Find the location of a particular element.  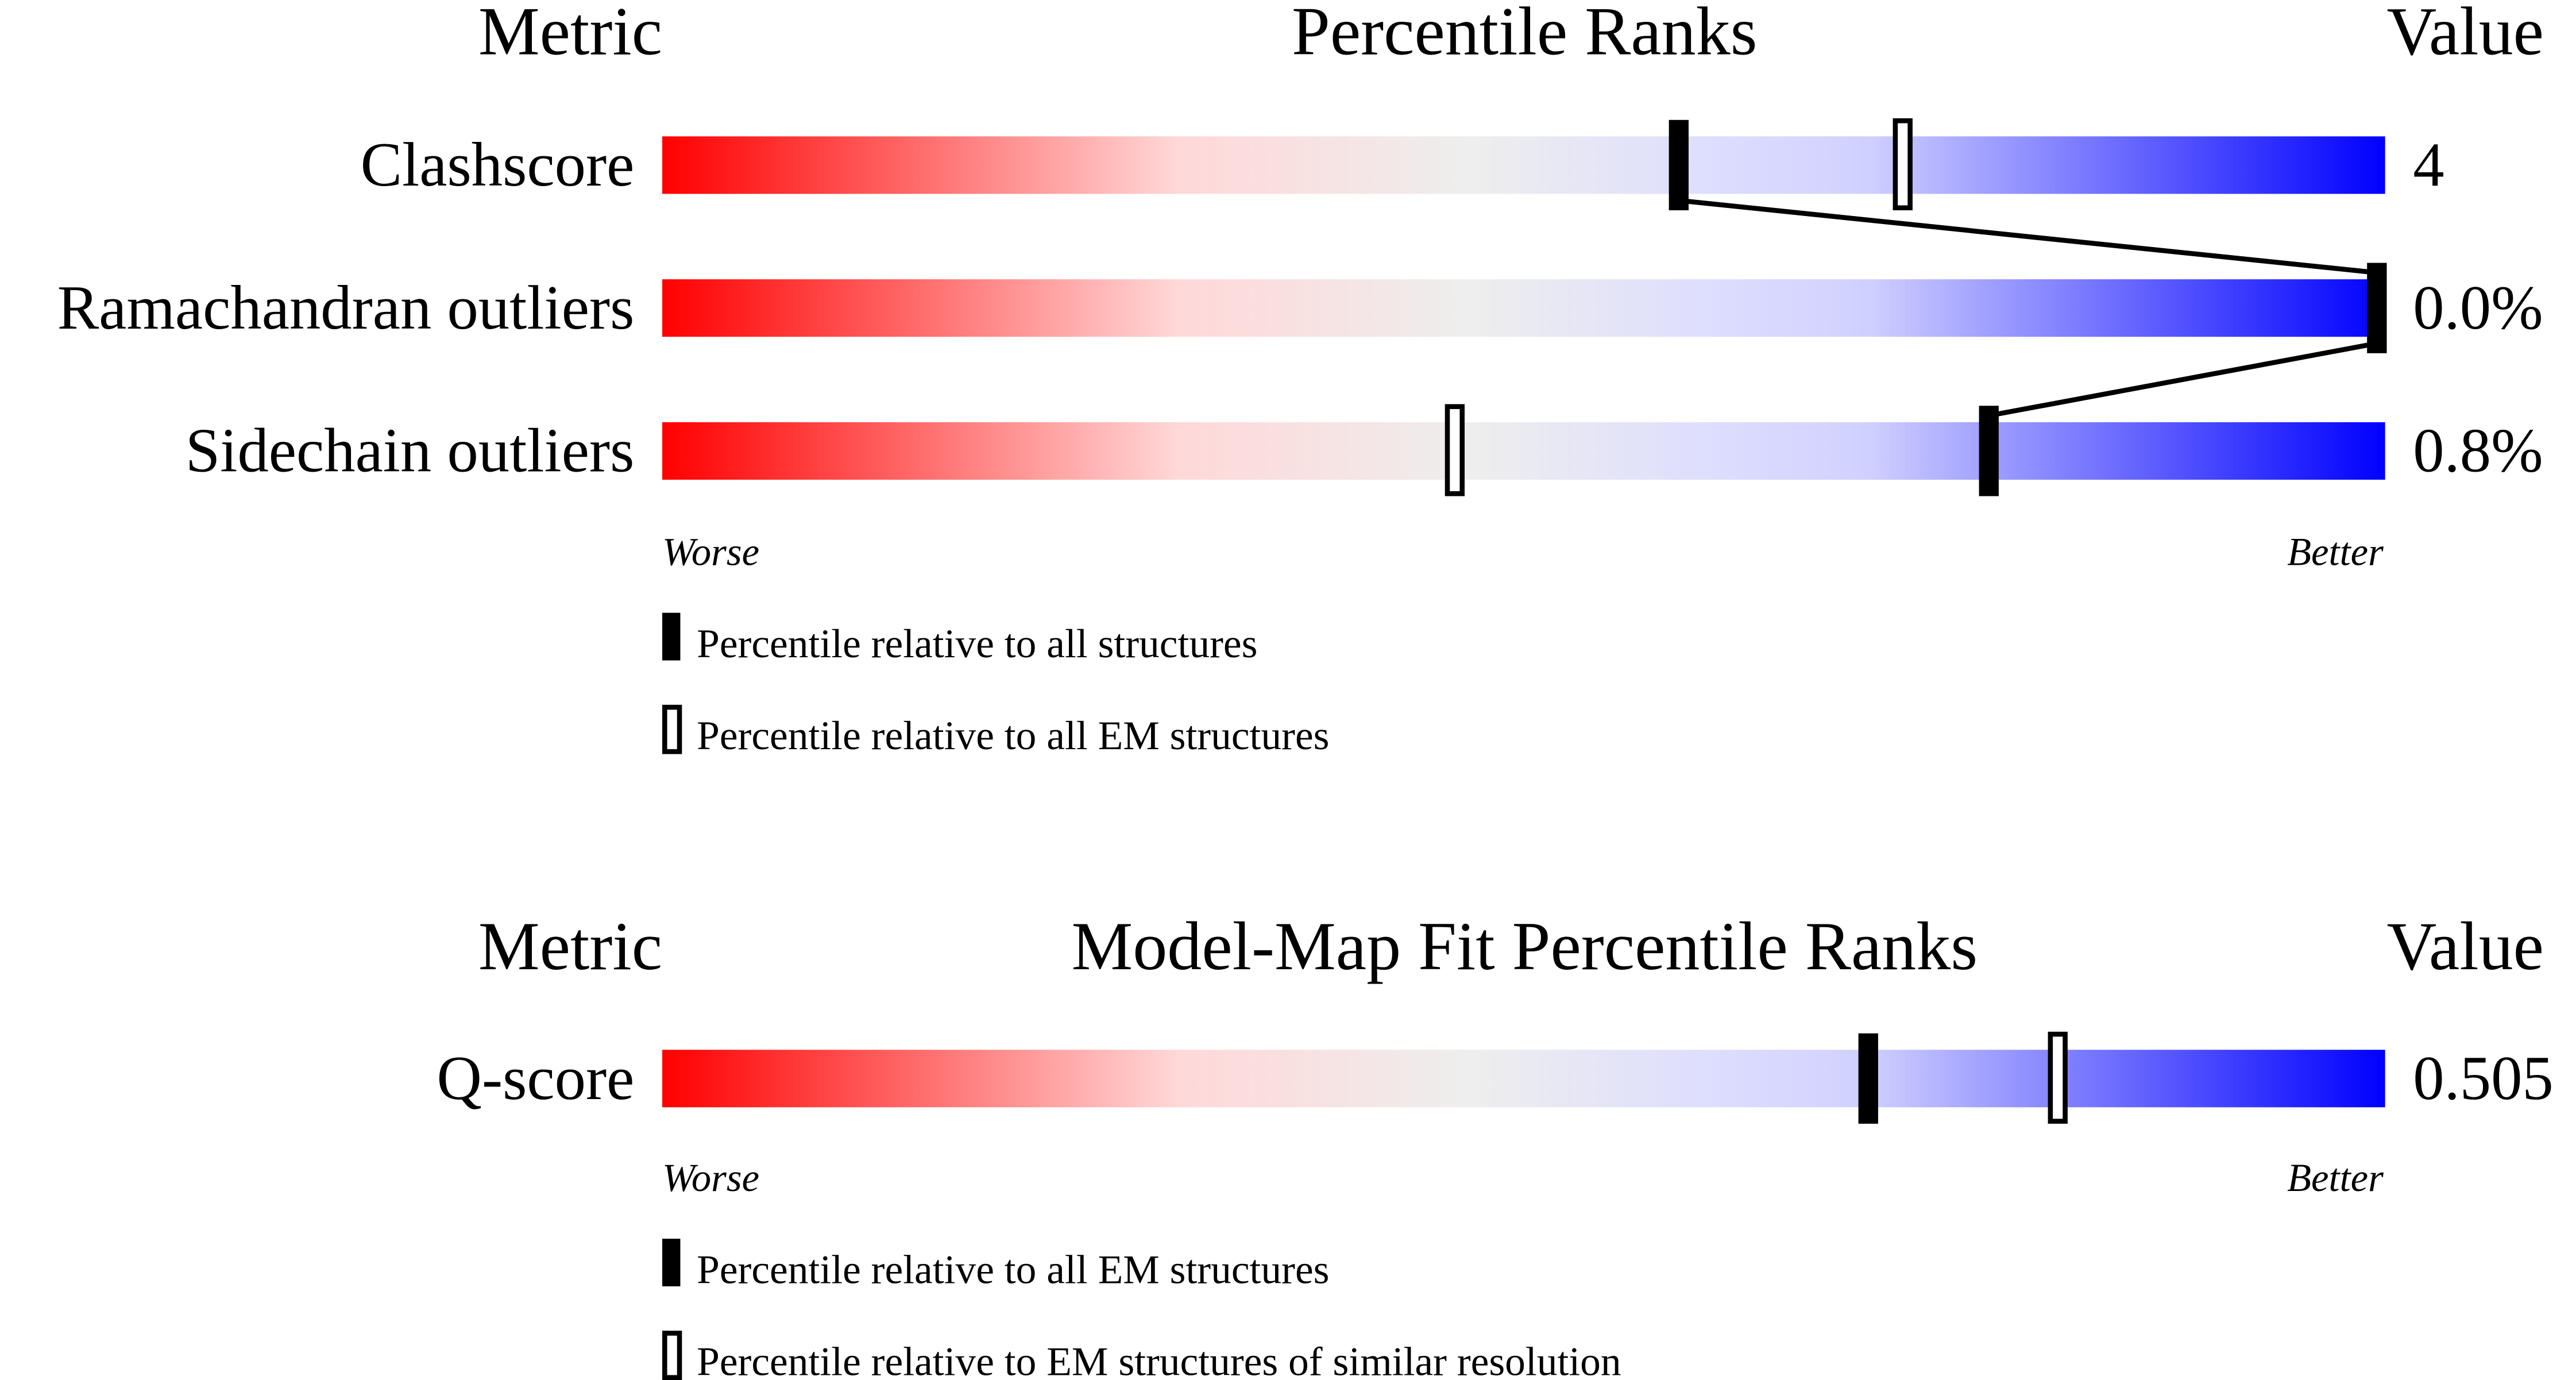

metric-row: Clashscore 4 is located at coordinates (1402, 164).